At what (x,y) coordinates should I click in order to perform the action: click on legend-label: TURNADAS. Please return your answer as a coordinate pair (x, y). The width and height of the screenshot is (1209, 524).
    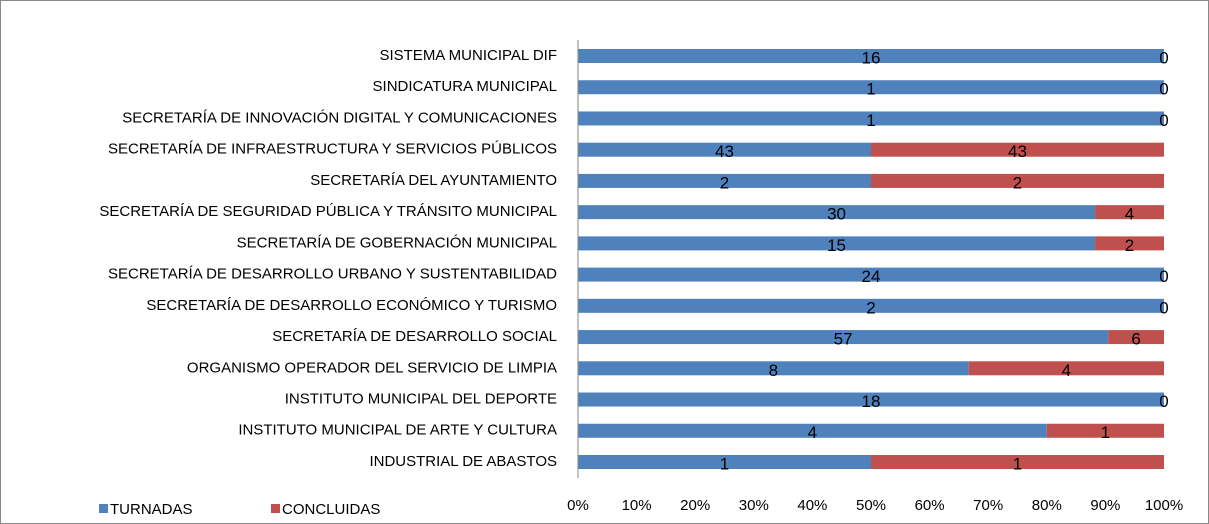
    Looking at the image, I should click on (151, 509).